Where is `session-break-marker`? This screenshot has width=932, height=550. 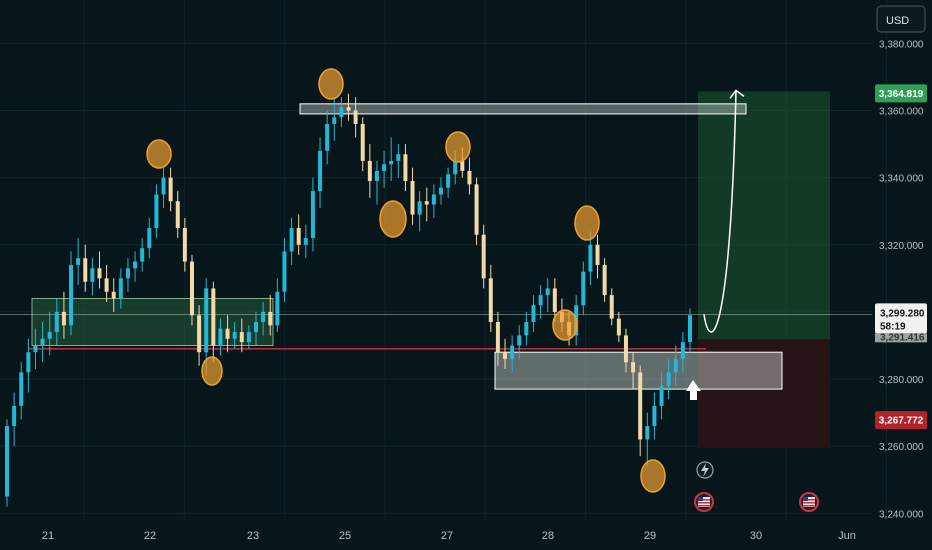 session-break-marker is located at coordinates (705, 470).